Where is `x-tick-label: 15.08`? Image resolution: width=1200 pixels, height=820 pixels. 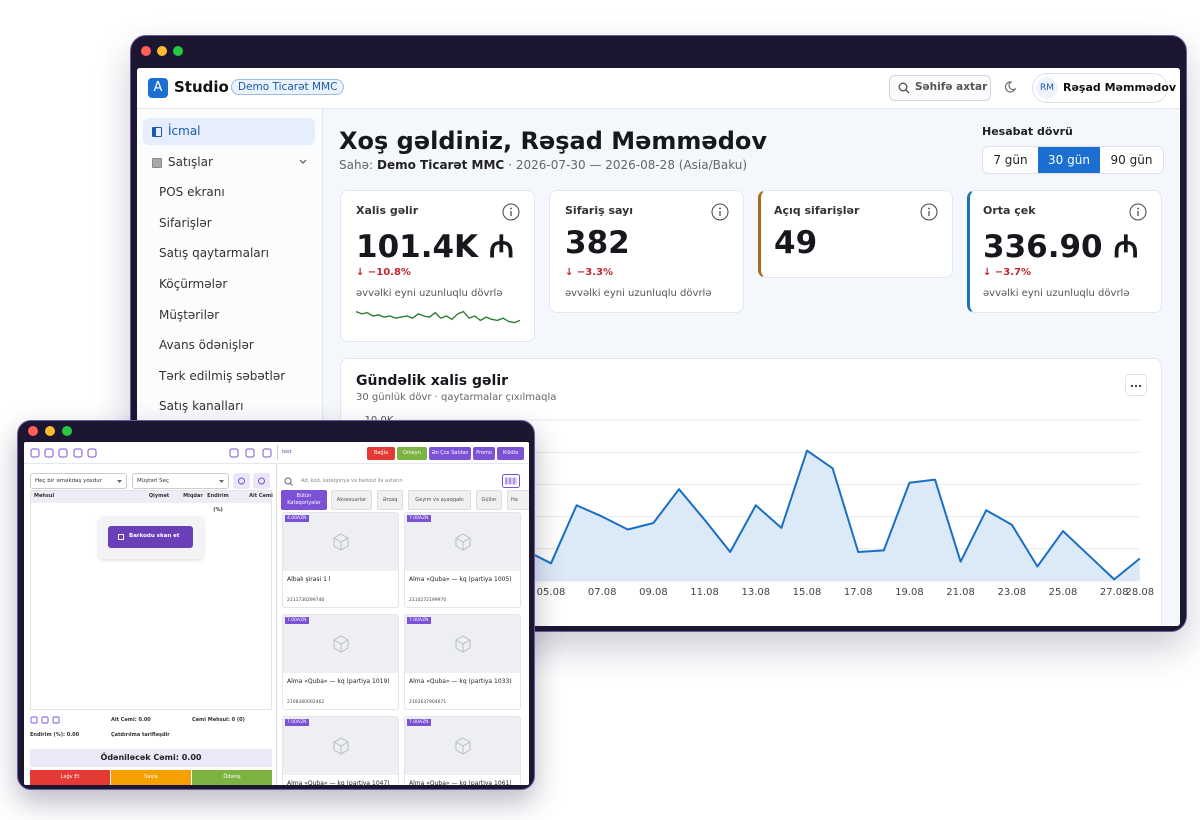 x-tick-label: 15.08 is located at coordinates (807, 592).